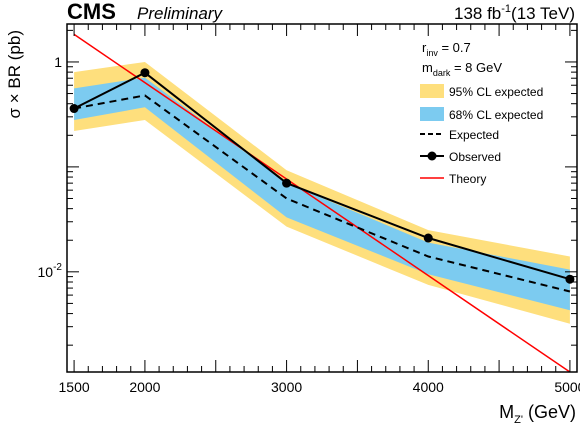  I want to click on legend-label-expected: Expected, so click(474, 135).